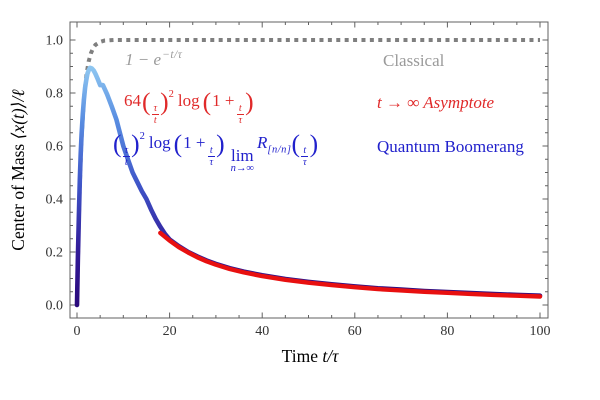 The height and width of the screenshot is (400, 600). What do you see at coordinates (55, 94) in the screenshot?
I see `tick-label: 0.8` at bounding box center [55, 94].